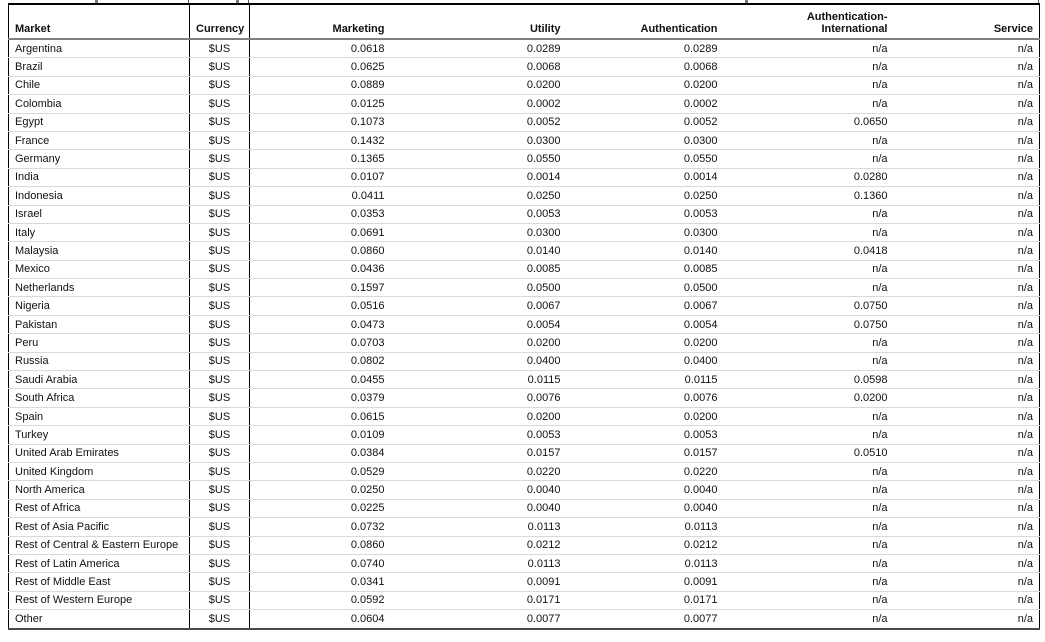  Describe the element at coordinates (478, 564) in the screenshot. I see `utility-cell: 0.0113` at that location.